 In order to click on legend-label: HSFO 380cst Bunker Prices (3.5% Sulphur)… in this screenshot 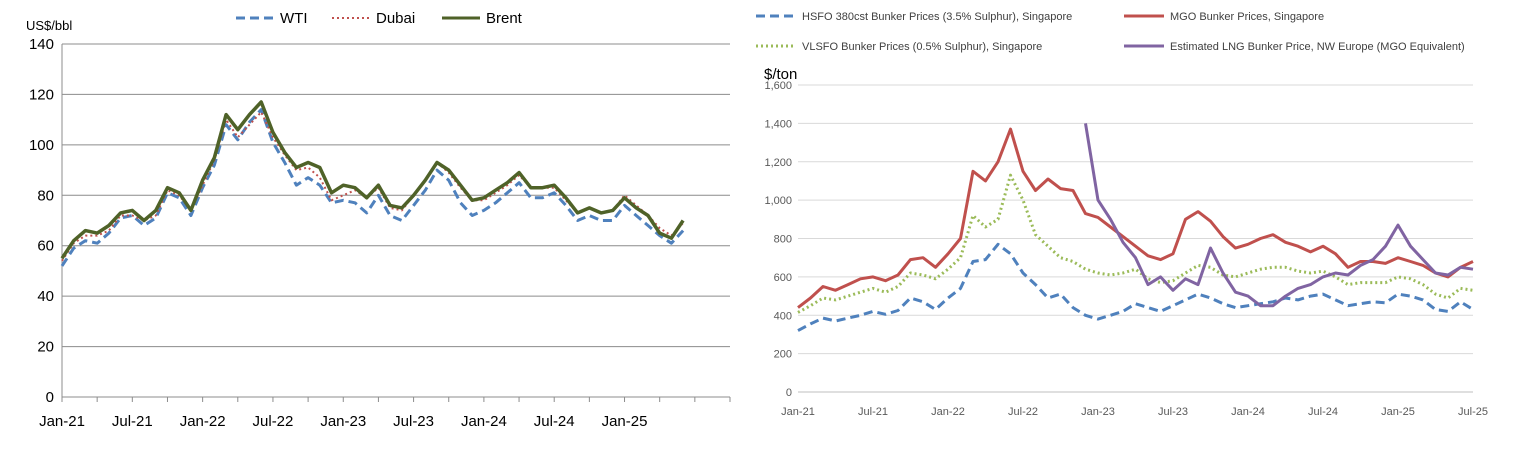, I will do `click(937, 17)`.